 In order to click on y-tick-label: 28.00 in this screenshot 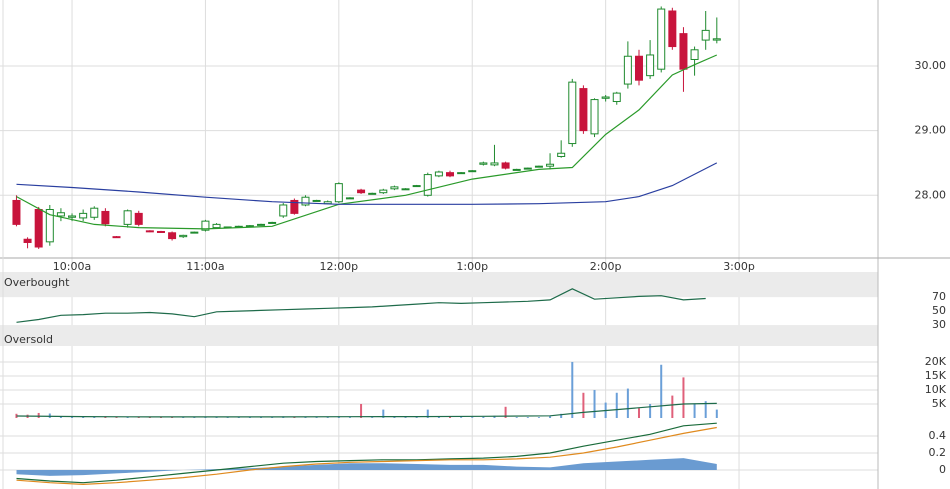, I will do `click(931, 194)`.